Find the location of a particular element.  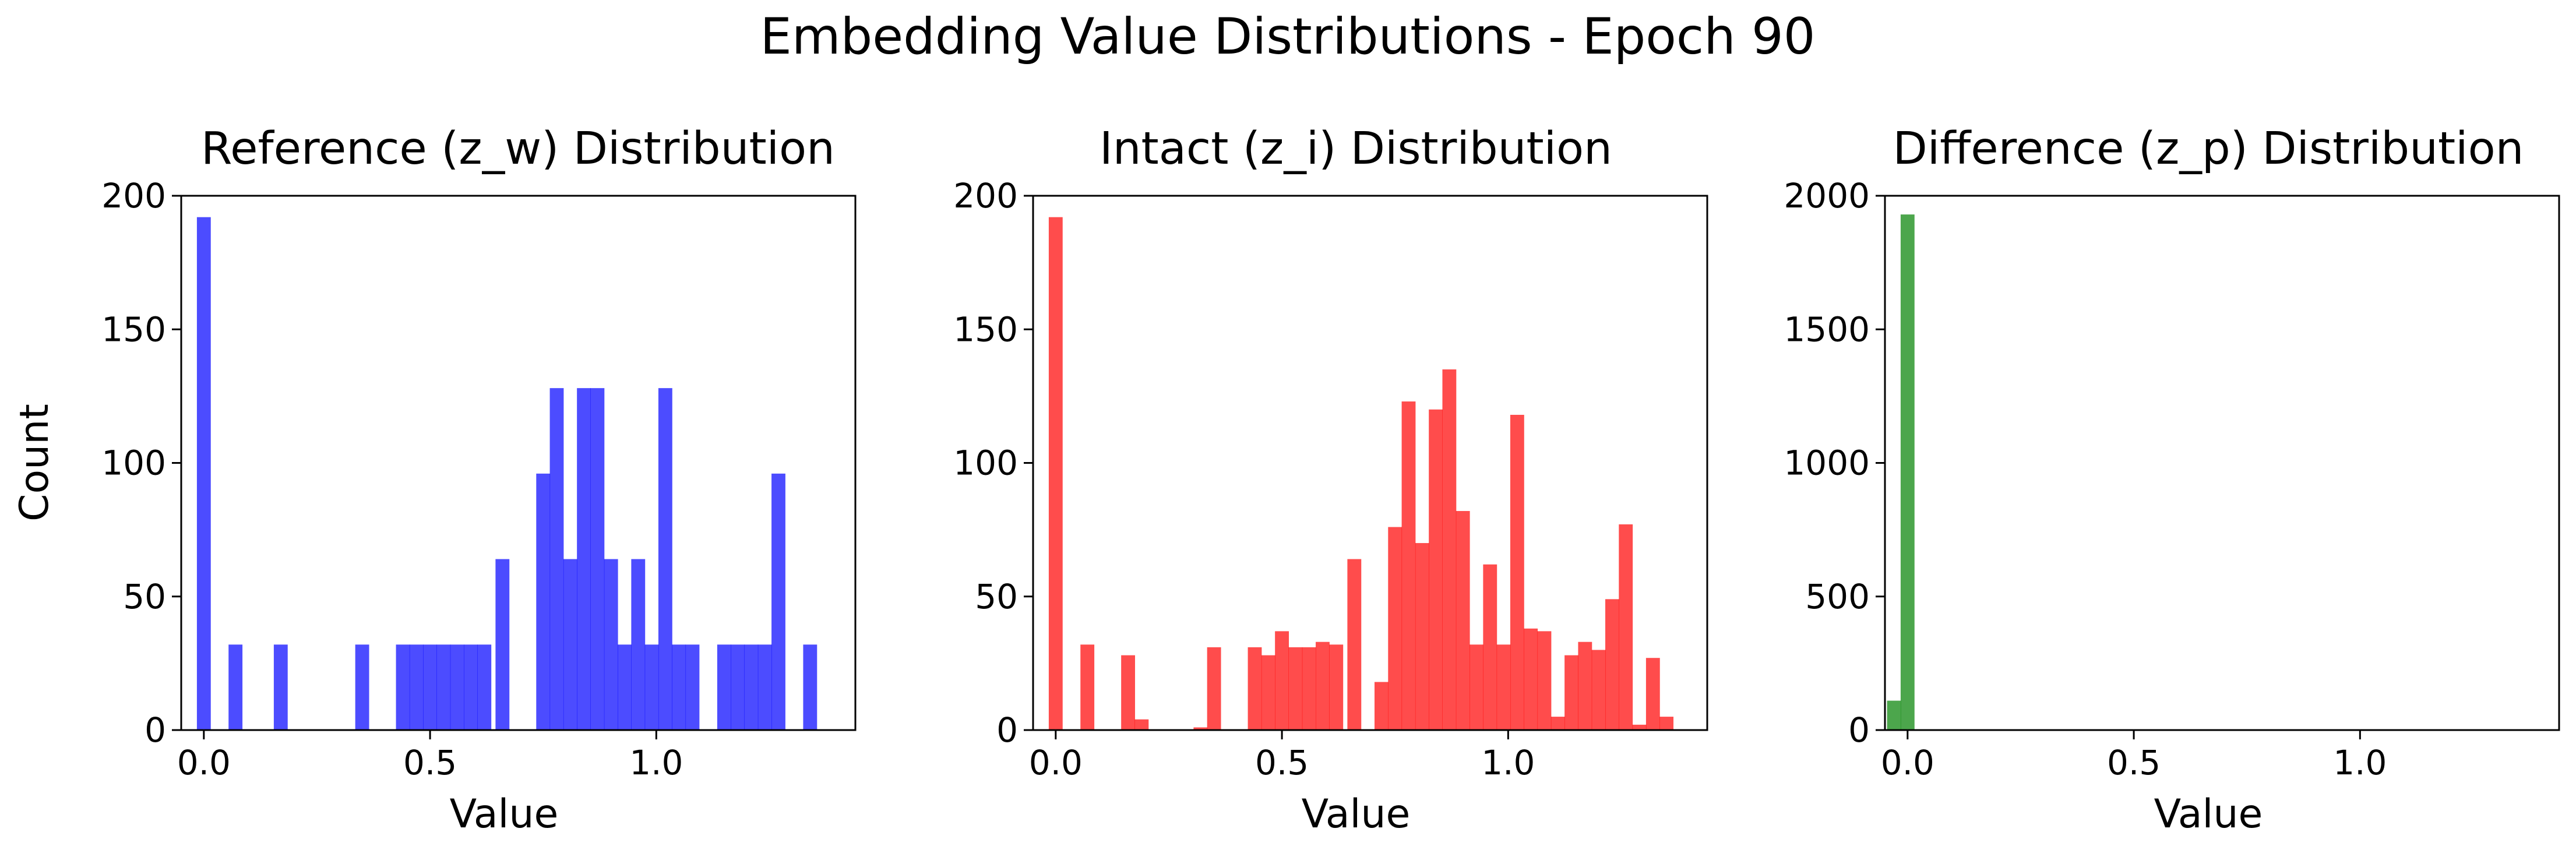

reference-y-tick-label: 150 is located at coordinates (133, 329).